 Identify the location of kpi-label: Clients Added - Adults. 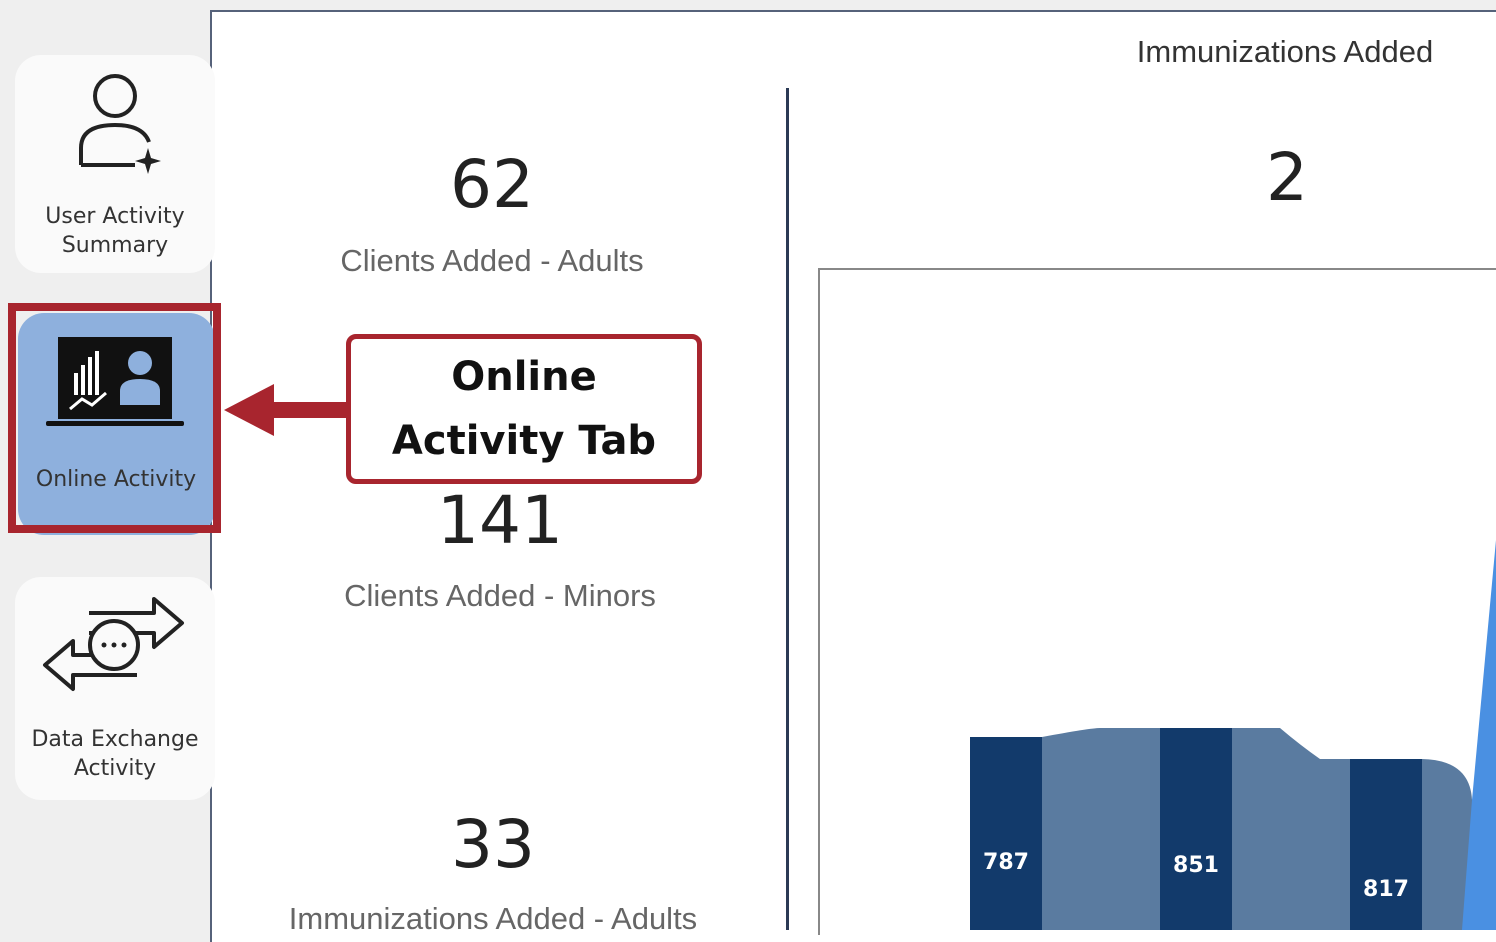
(492, 260).